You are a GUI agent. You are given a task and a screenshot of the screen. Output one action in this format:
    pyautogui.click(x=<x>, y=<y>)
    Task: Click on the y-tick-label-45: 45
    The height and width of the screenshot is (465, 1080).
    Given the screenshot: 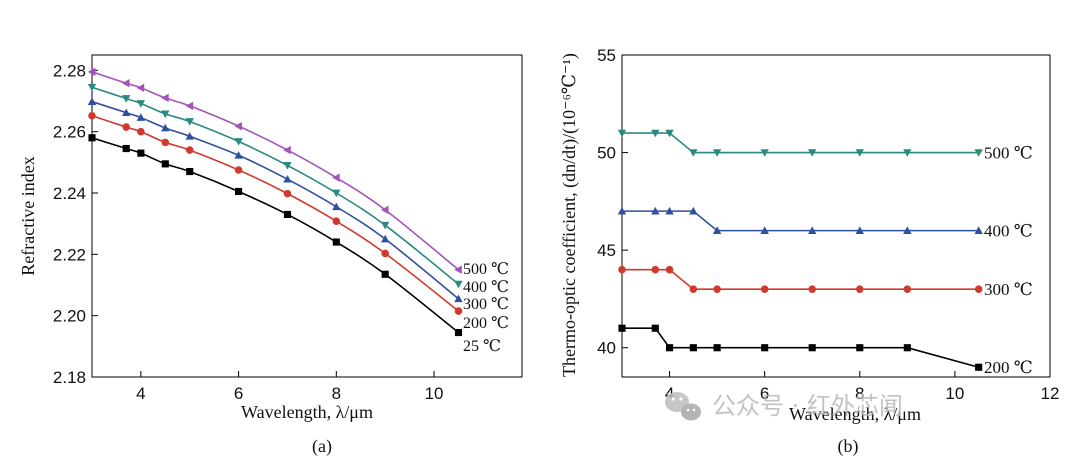 What is the action you would take?
    pyautogui.click(x=606, y=250)
    